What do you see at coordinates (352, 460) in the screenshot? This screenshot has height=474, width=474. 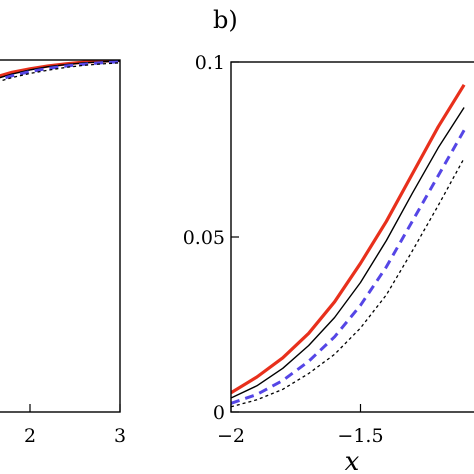 I see `x-axis-label: x` at bounding box center [352, 460].